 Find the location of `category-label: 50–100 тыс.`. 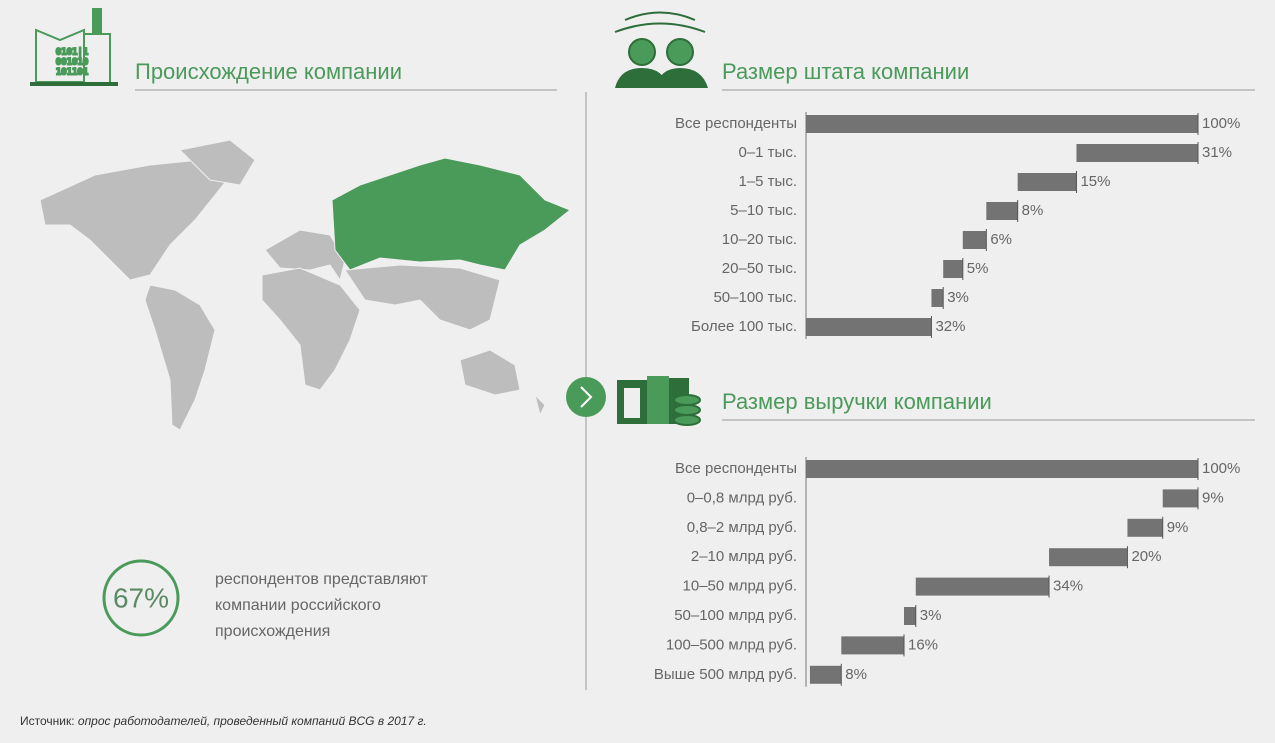

category-label: 50–100 тыс. is located at coordinates (755, 297).